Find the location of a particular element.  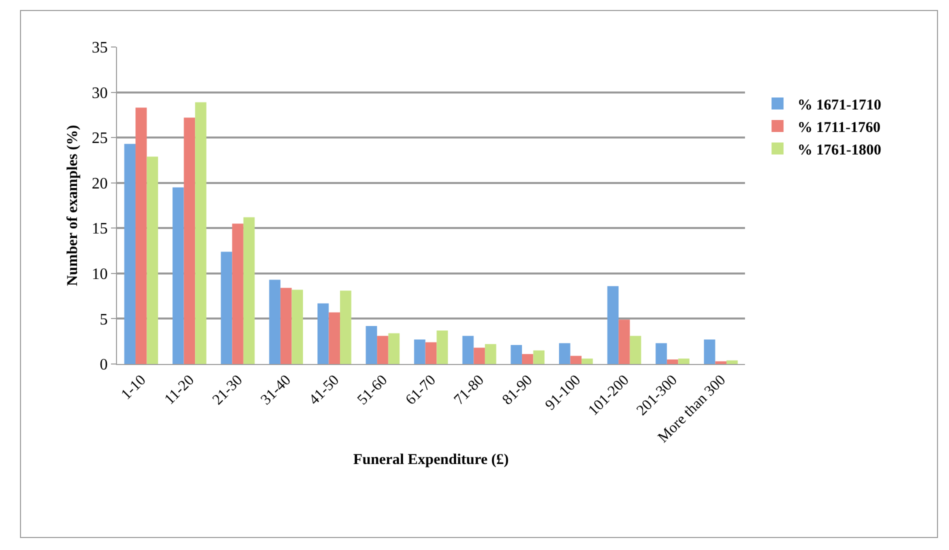

y-tick-label: 35 is located at coordinates (100, 48).